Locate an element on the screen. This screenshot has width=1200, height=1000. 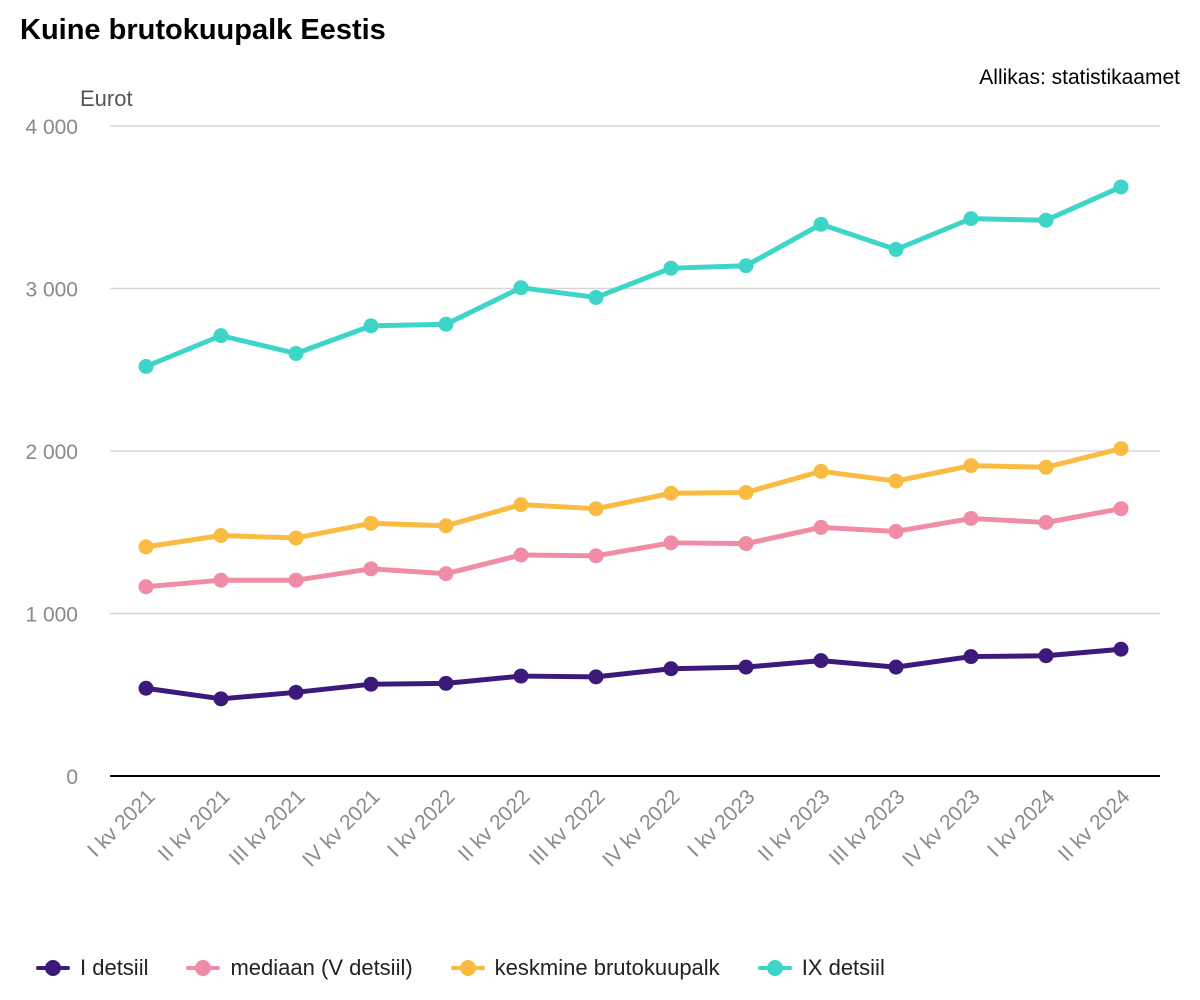
y-tick-label: 3 000 is located at coordinates (51, 290).